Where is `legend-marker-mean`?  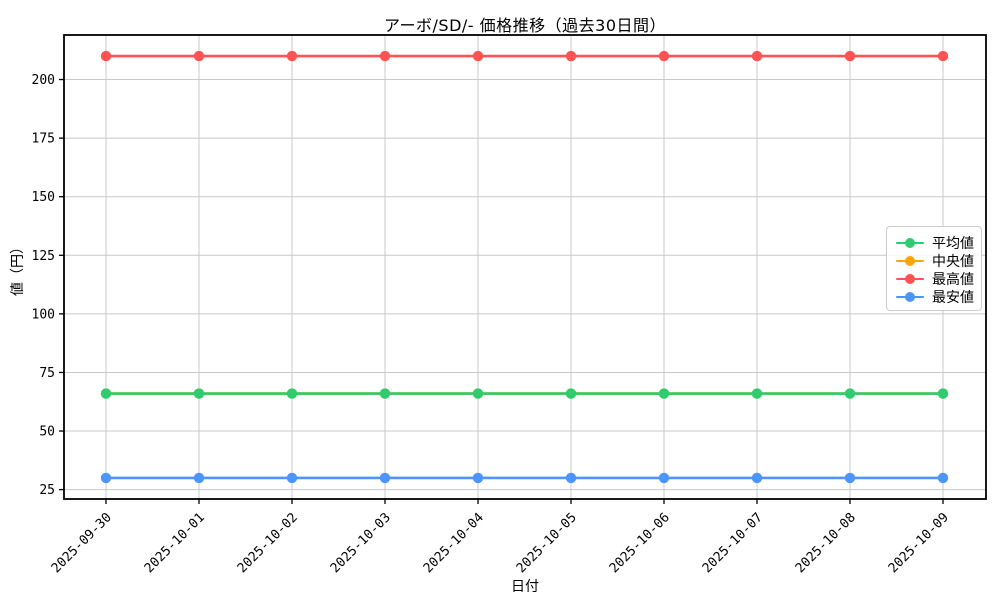
legend-marker-mean is located at coordinates (910, 243).